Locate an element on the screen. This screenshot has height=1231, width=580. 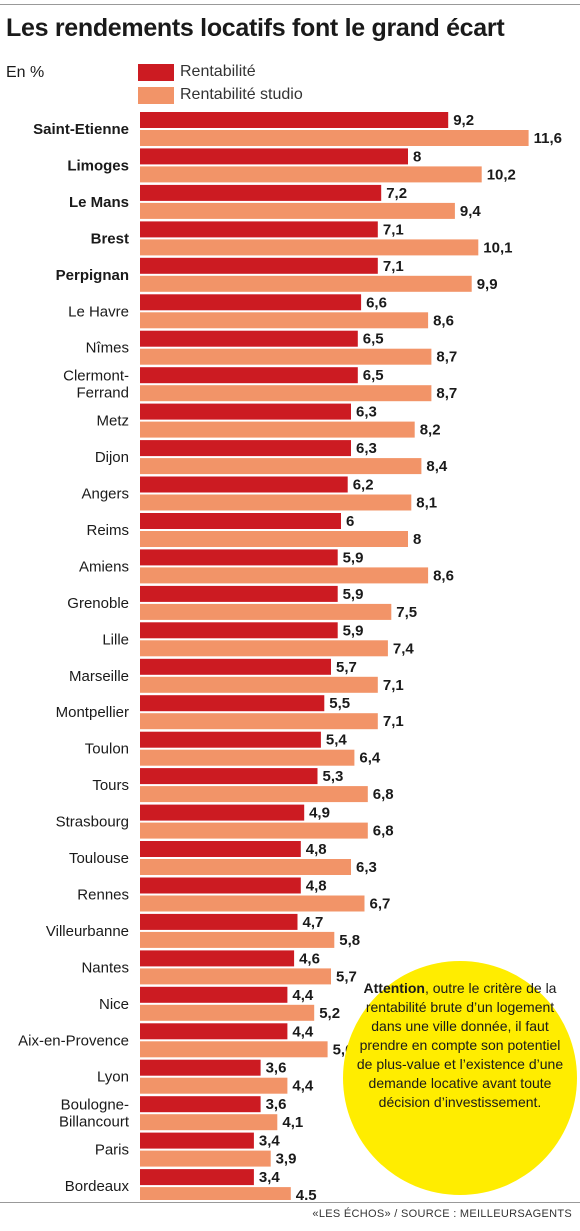
bar-rentabilite-metz is located at coordinates (245, 411).